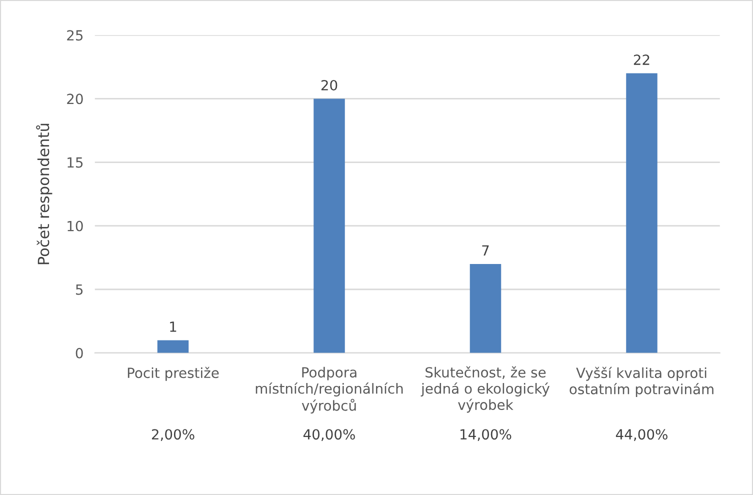 This screenshot has height=495, width=753. Describe the element at coordinates (79, 353) in the screenshot. I see `y-tick-label: 0` at that location.